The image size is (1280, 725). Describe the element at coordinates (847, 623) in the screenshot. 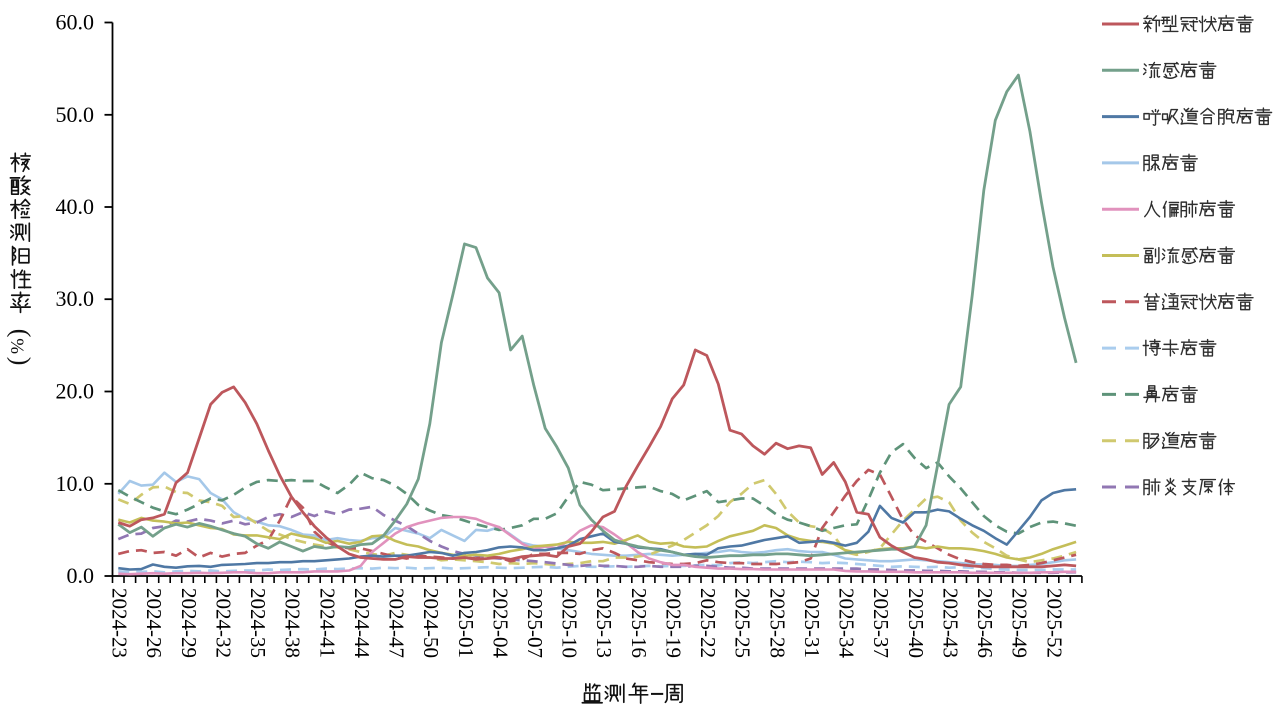

I see `svg-text: 2025-34` at that location.